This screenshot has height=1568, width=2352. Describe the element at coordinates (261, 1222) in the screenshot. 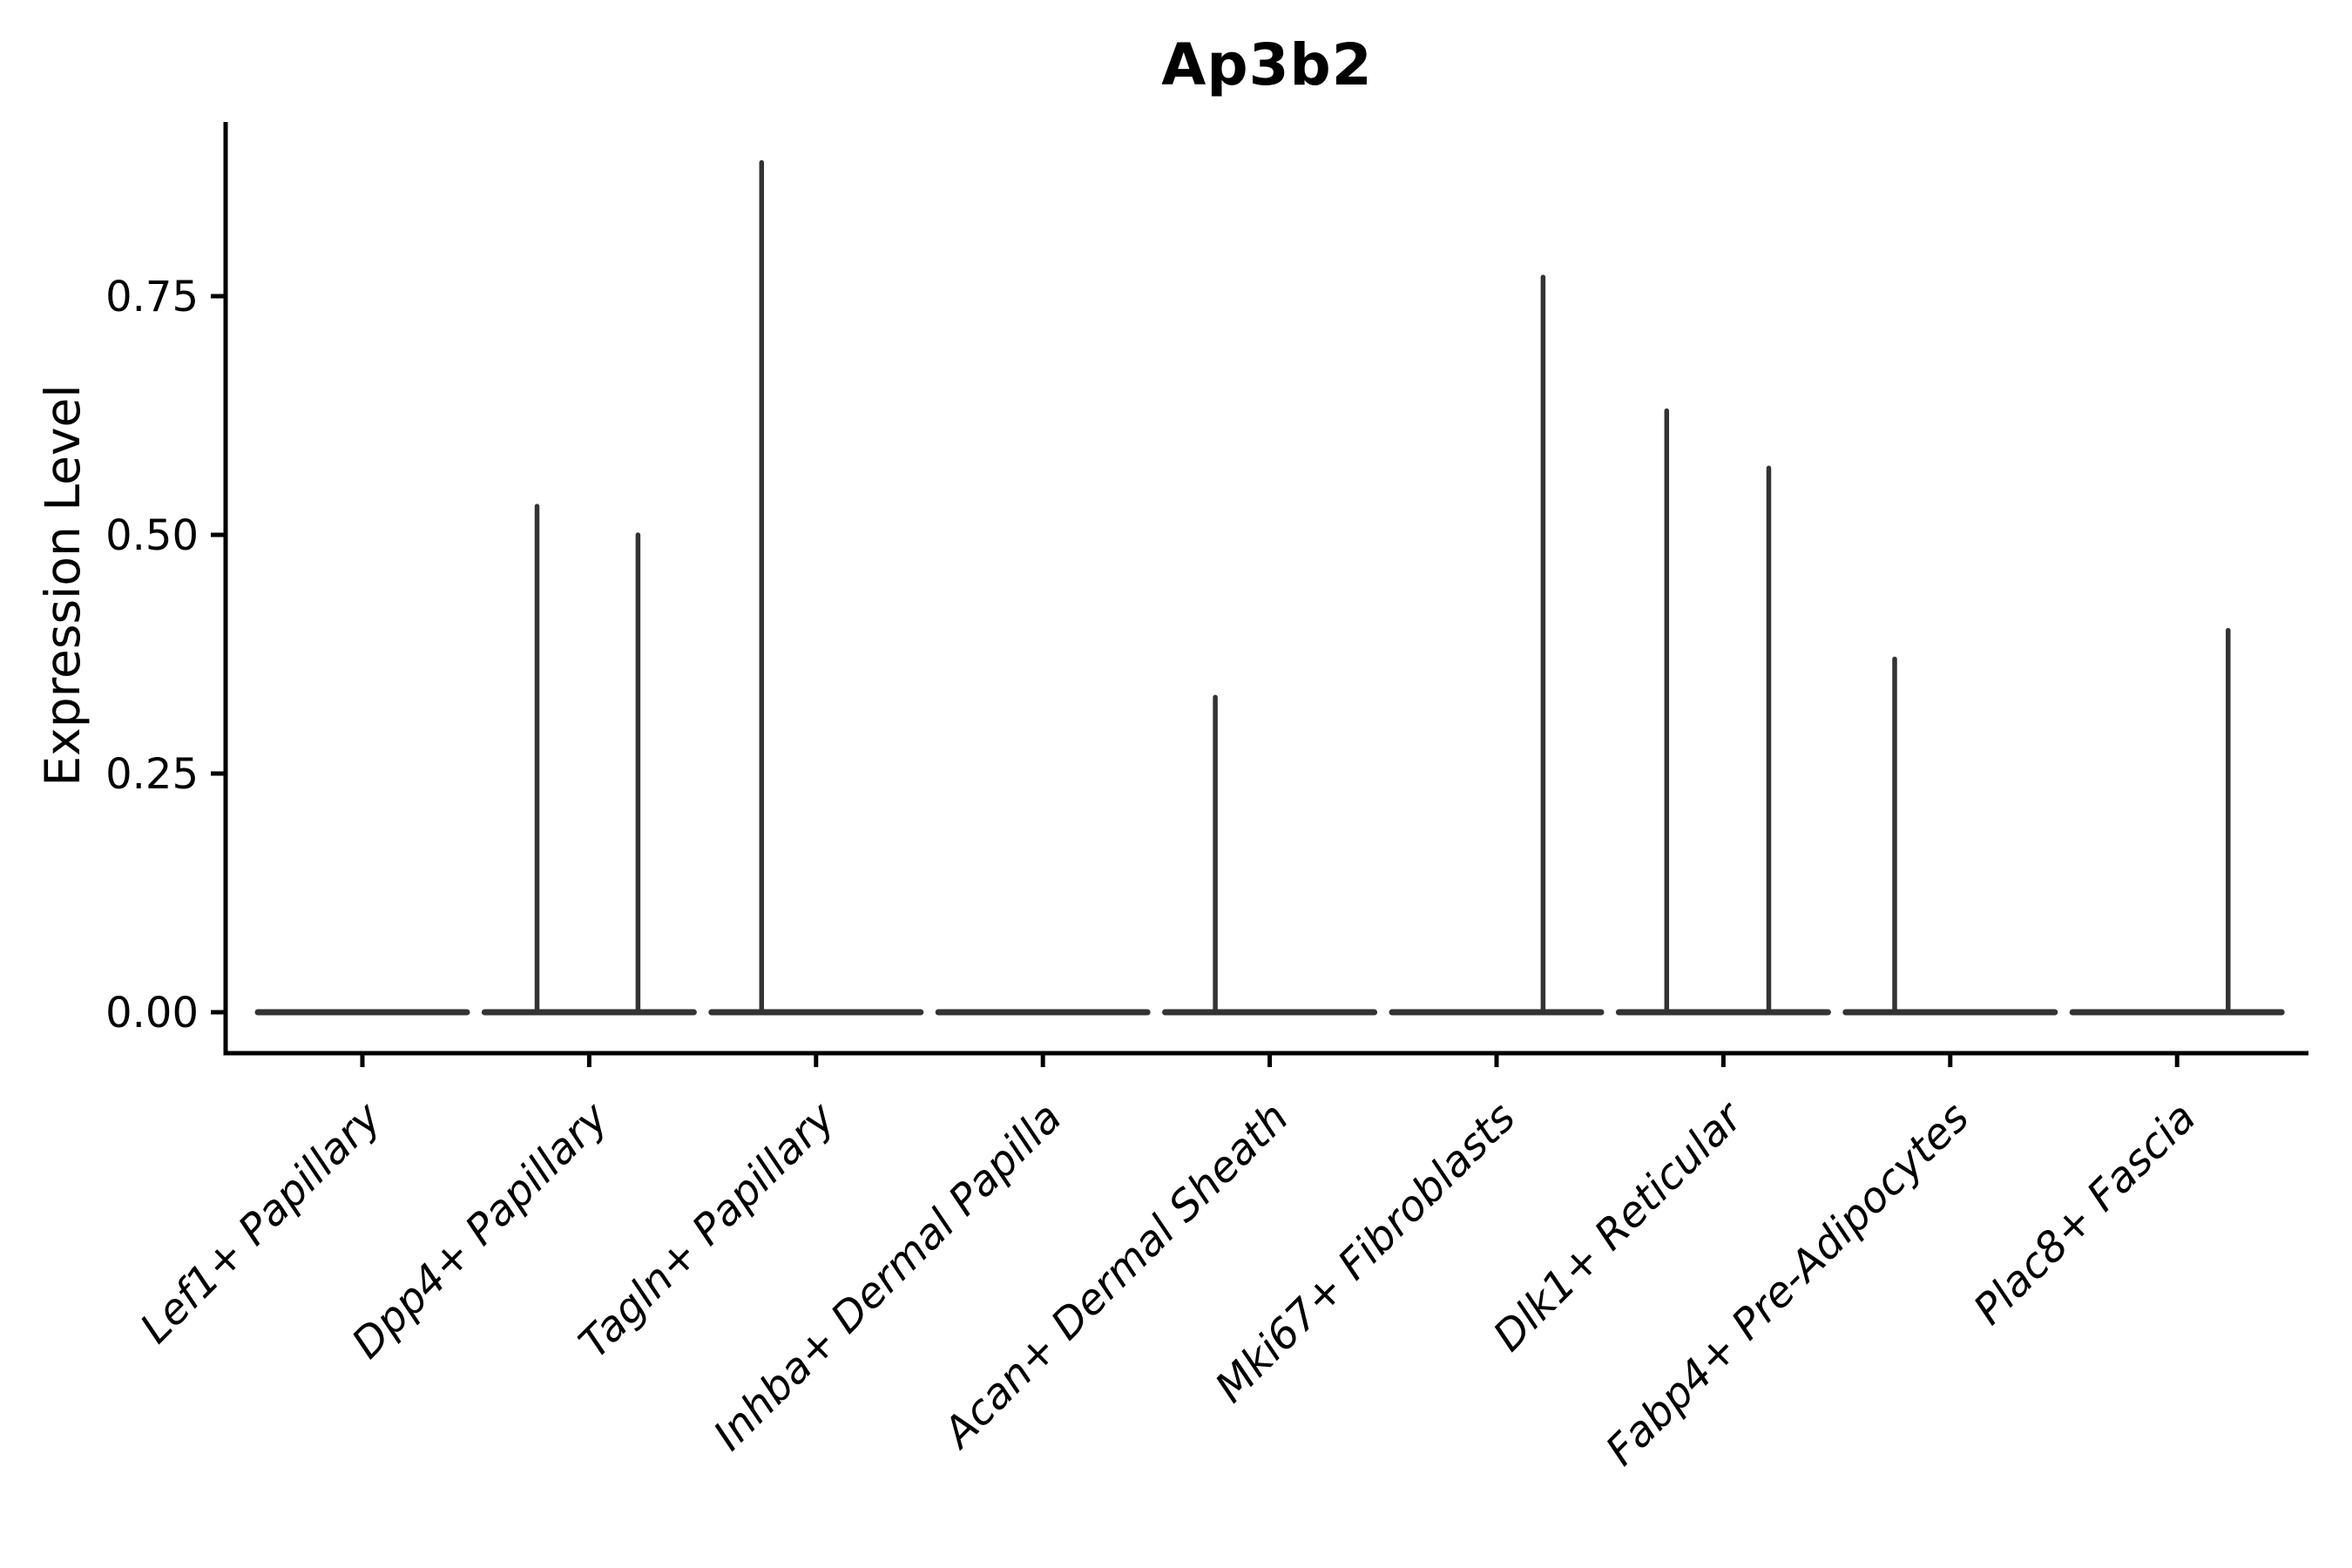

I see `x-tick-label: Lef1+ Papillary` at that location.